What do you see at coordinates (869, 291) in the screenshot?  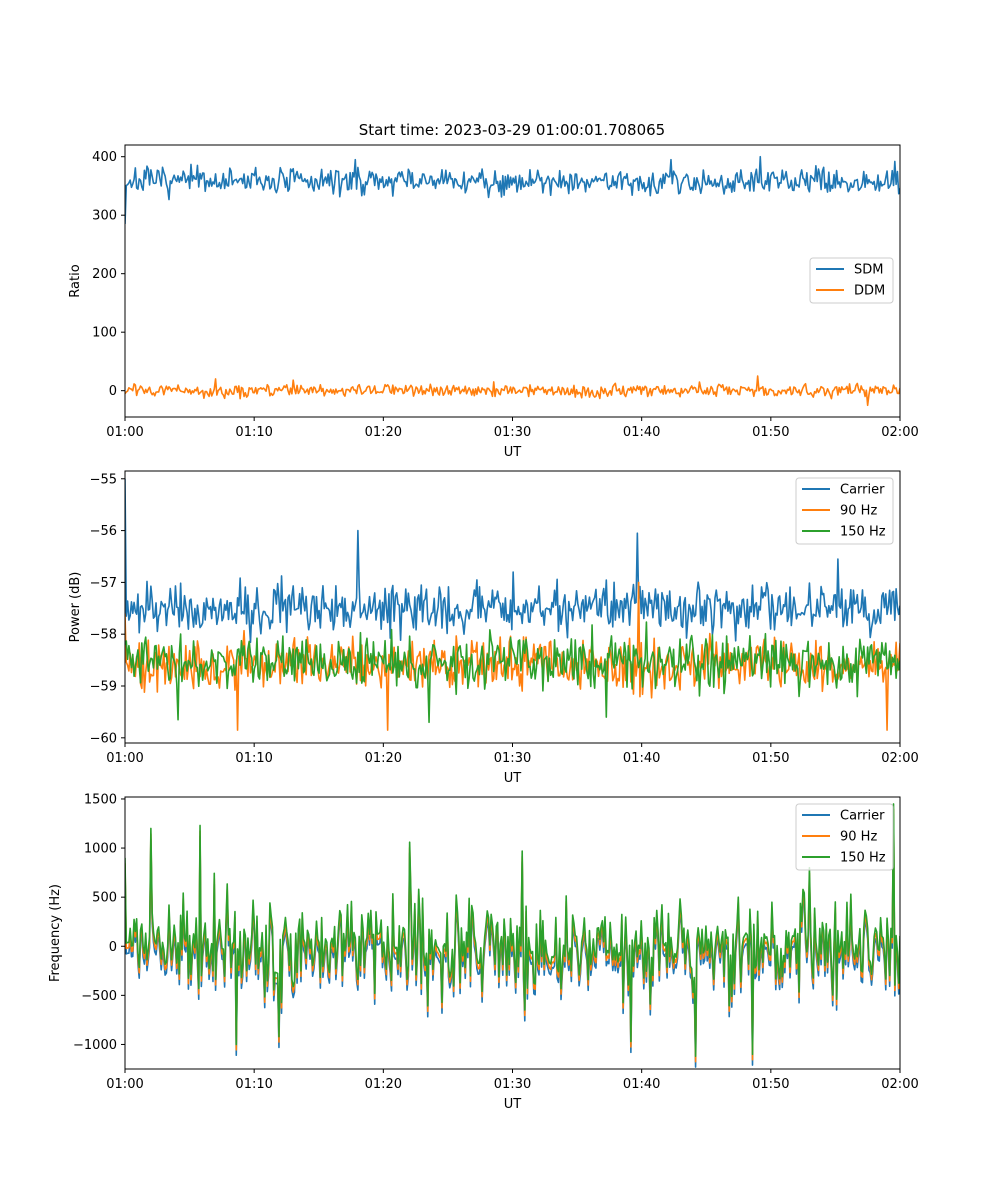 I see `legend-label-ddm: DDM` at bounding box center [869, 291].